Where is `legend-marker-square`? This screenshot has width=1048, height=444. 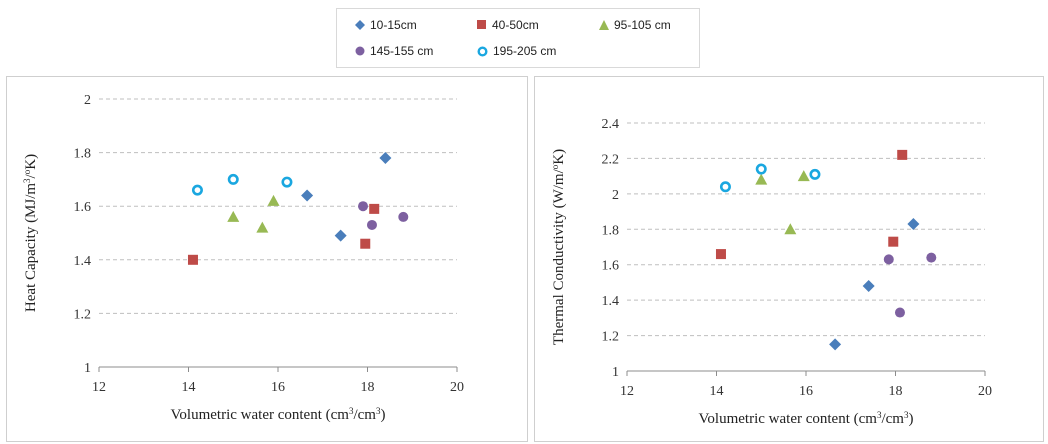 legend-marker-square is located at coordinates (481, 24).